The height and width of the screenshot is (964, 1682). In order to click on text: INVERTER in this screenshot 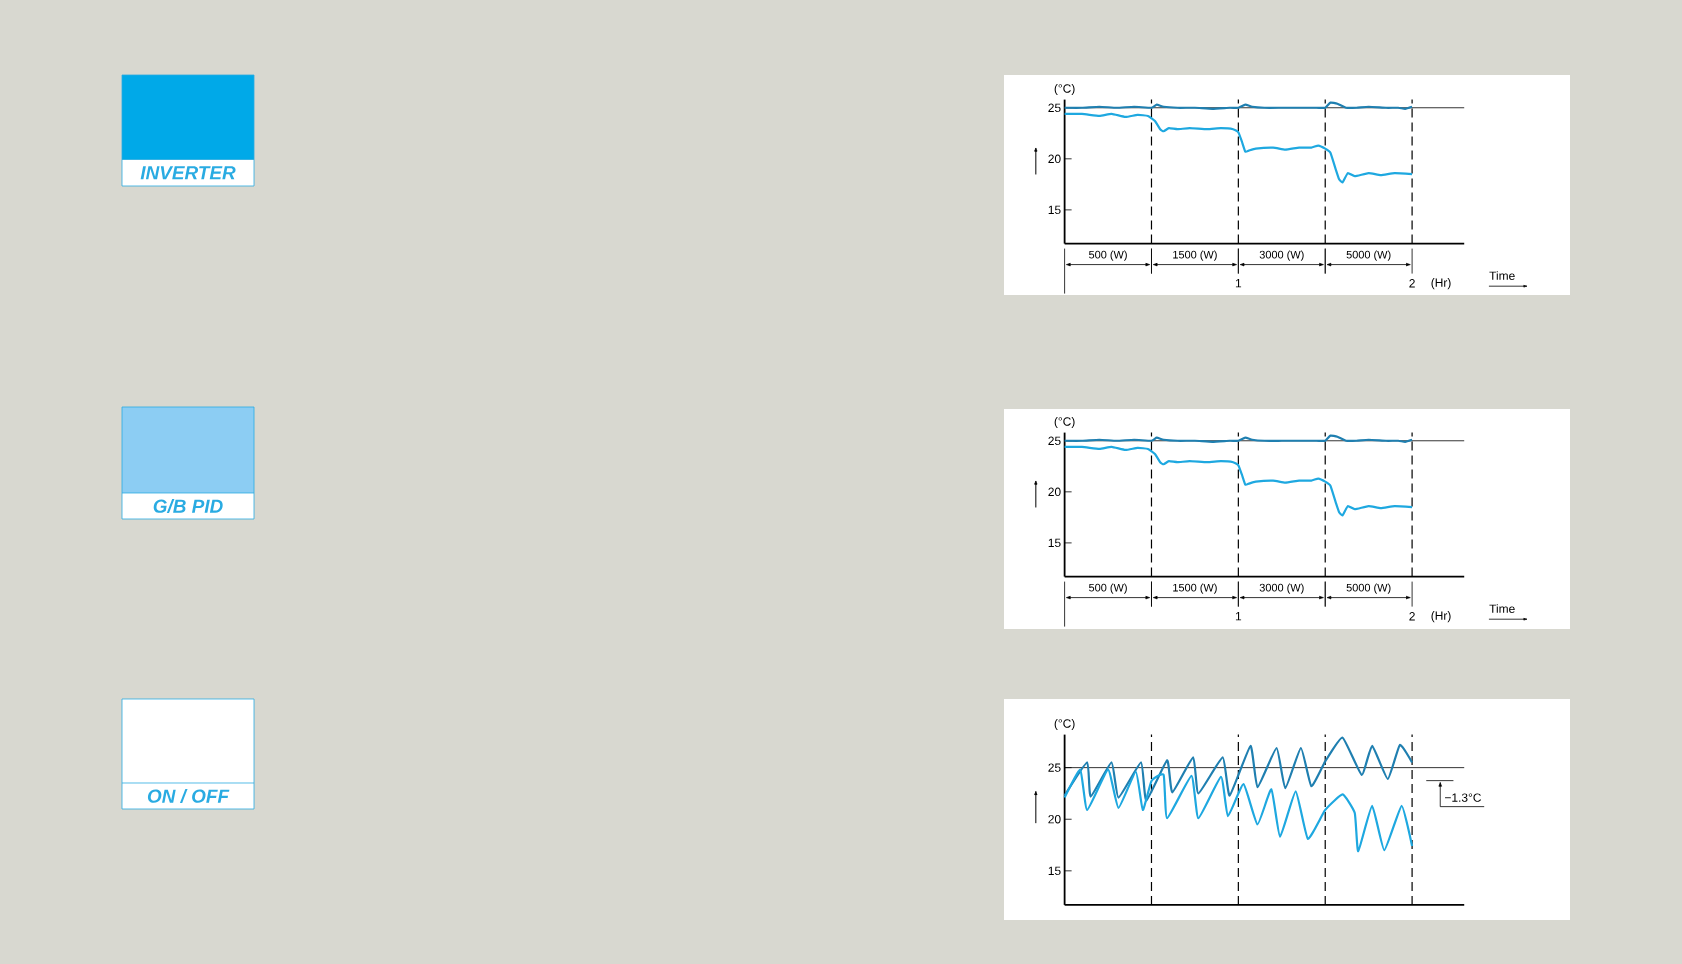, I will do `click(188, 173)`.